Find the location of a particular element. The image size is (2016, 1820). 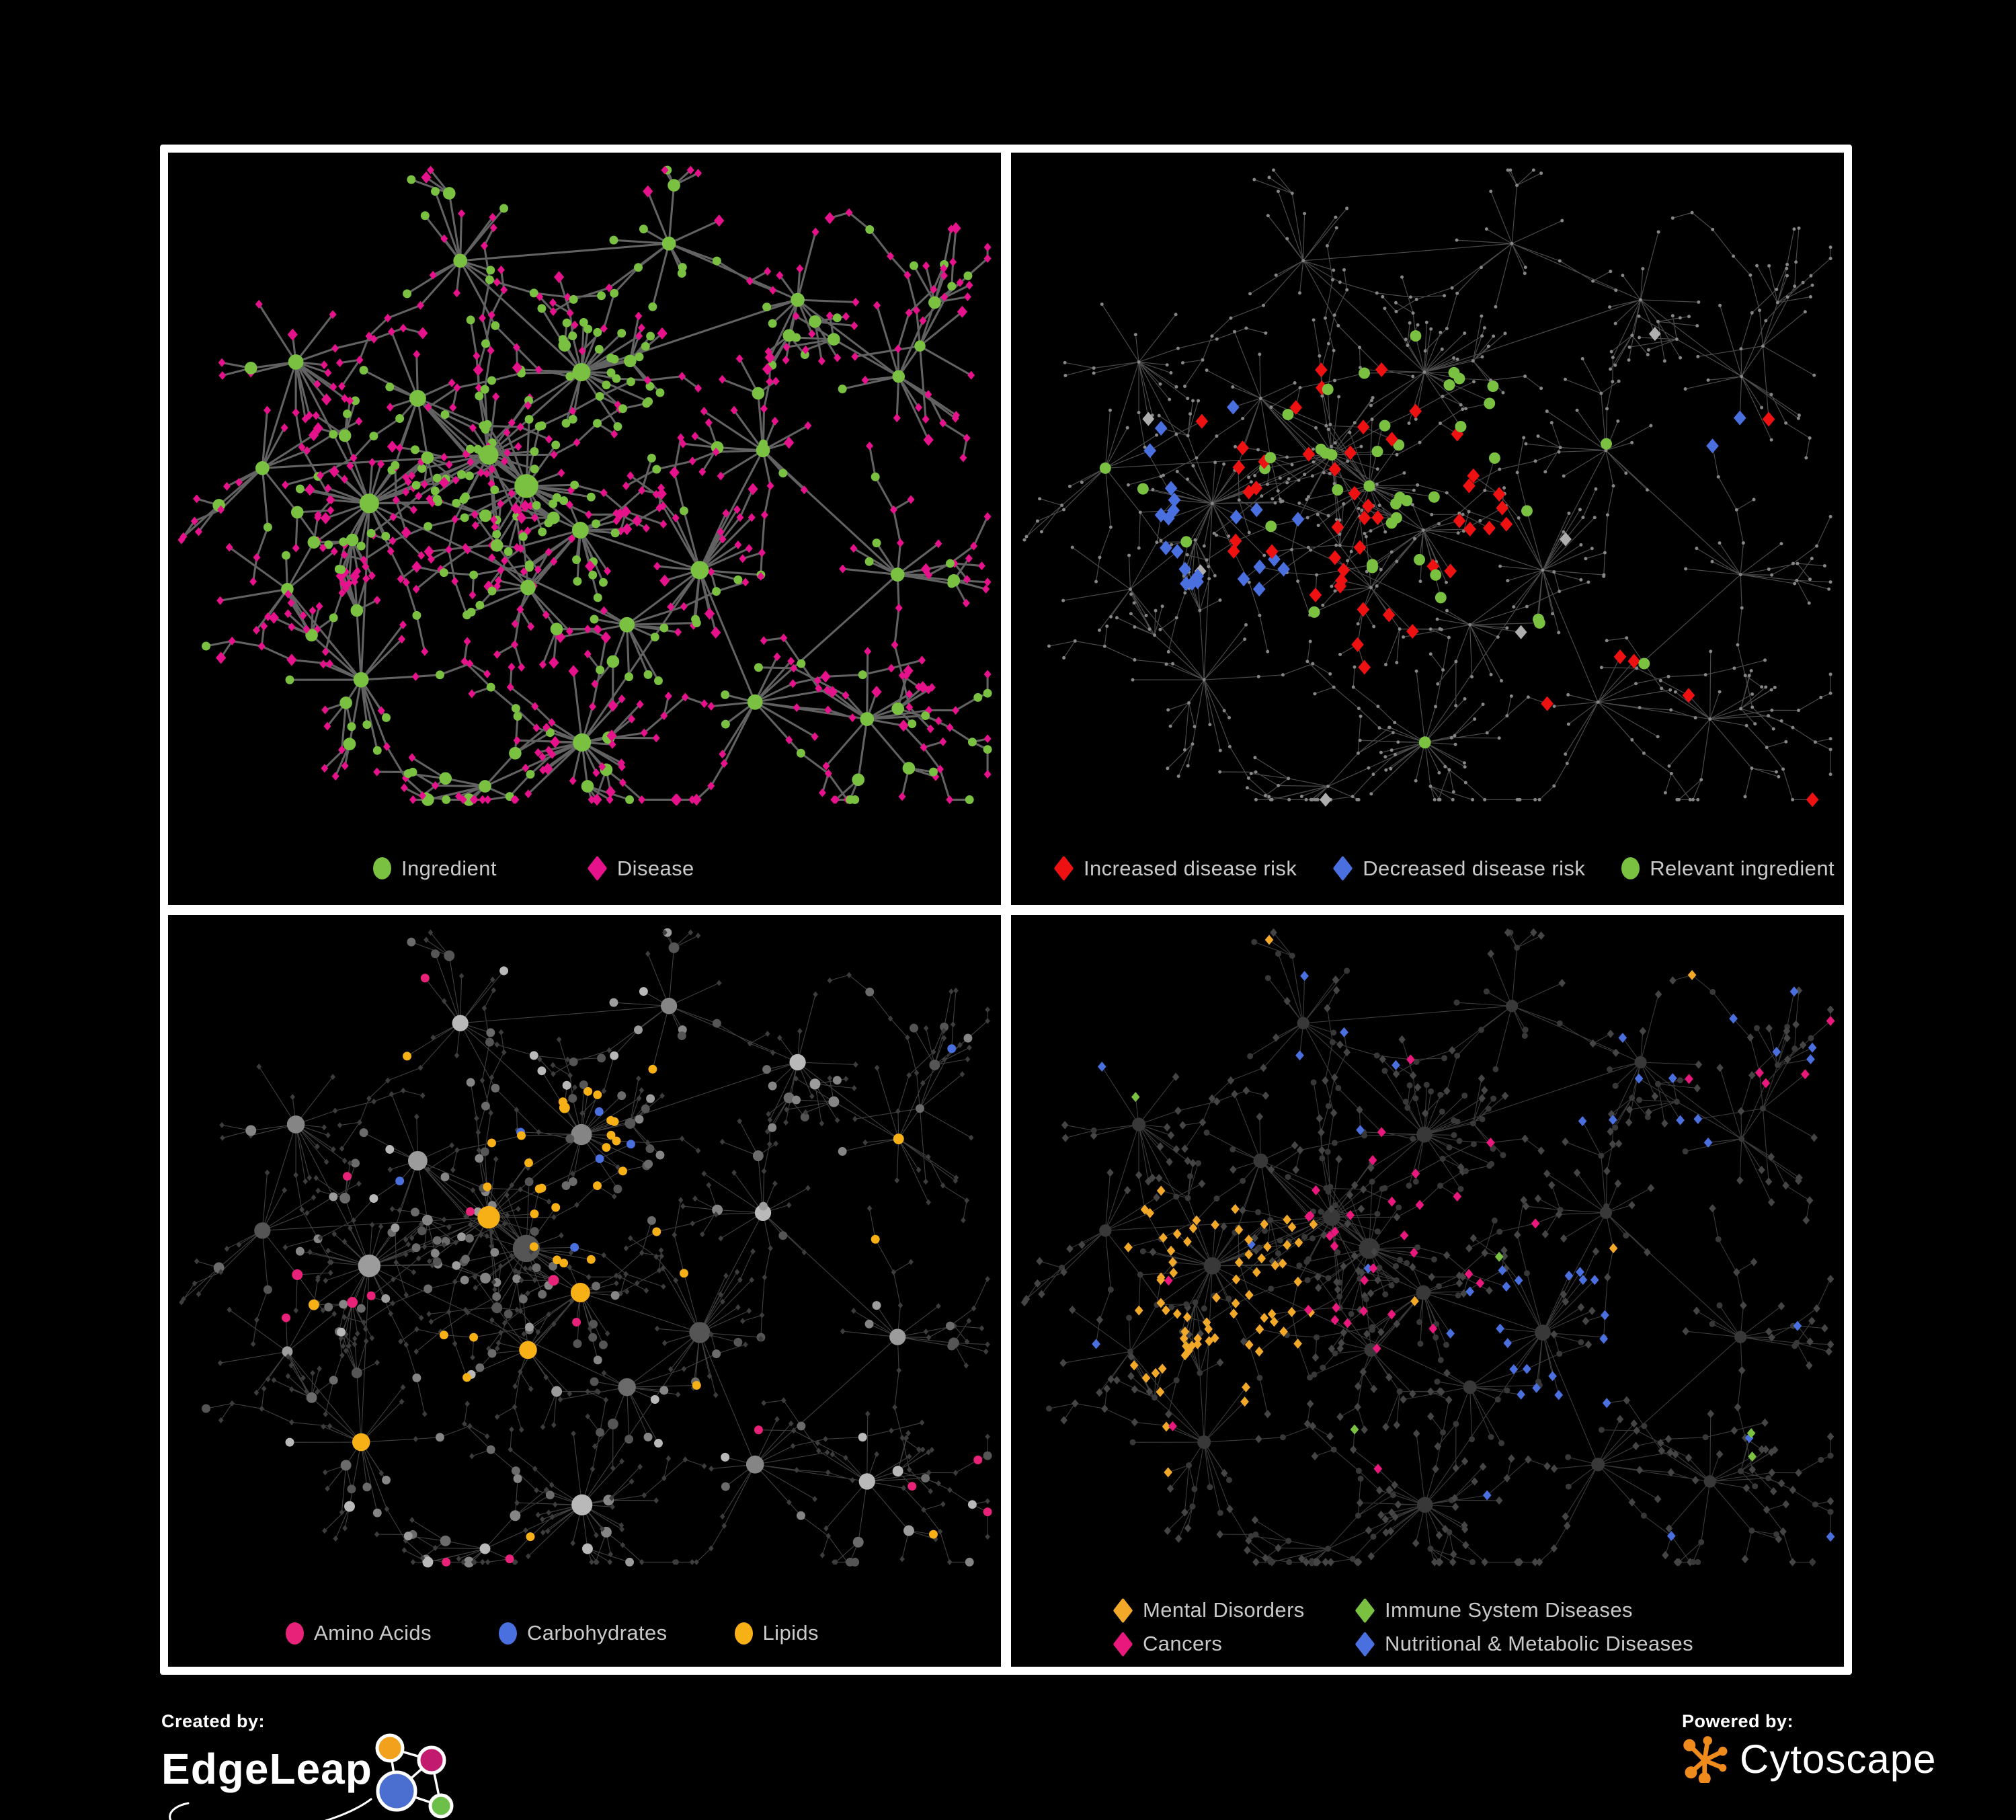

legend-label: Mental Disorders is located at coordinates (1224, 1610).